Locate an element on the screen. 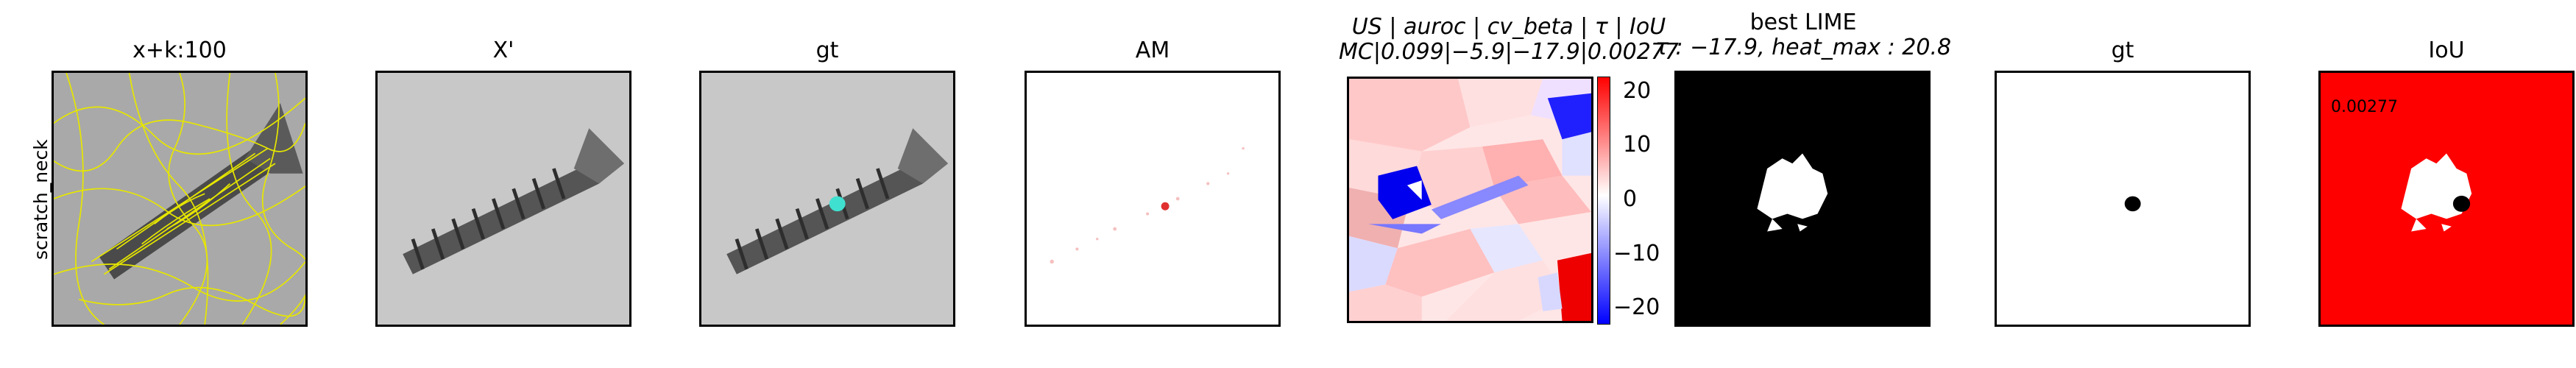 This screenshot has width=2576, height=368. best-lime-params: τ : −17.9, heat_max : 20.8 is located at coordinates (1804, 47).